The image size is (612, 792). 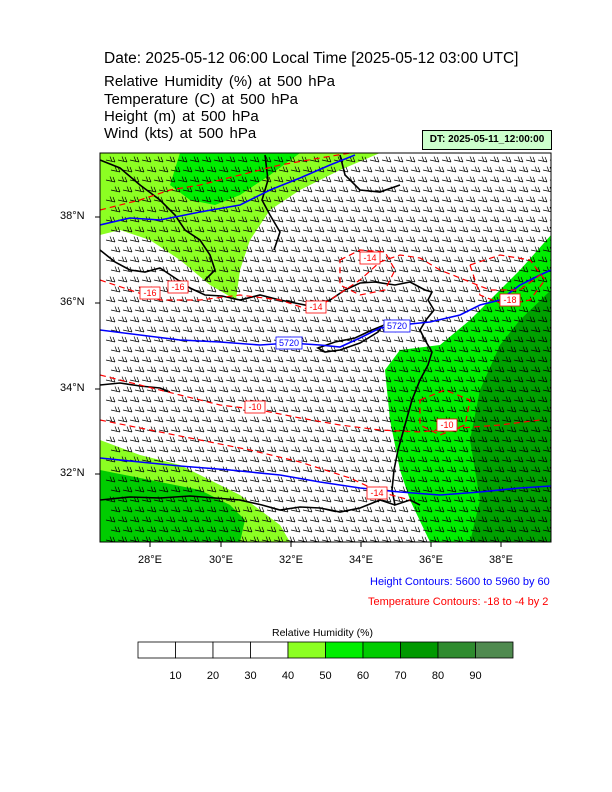 I want to click on colorbar-label: 50, so click(x=325, y=676).